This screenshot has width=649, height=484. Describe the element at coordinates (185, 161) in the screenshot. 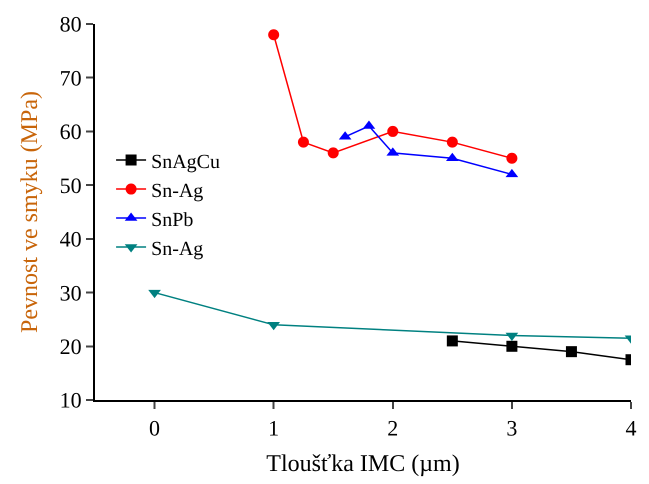

I see `legend-label: SnAgCu` at that location.